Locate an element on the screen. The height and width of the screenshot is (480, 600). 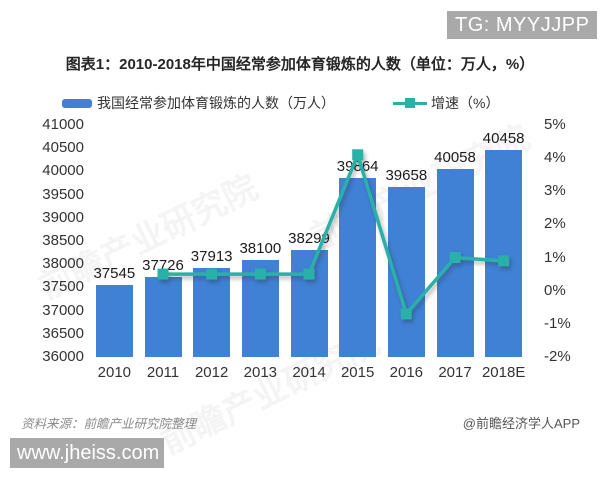
y-axis-tick-left: 38000 is located at coordinates (63, 264).